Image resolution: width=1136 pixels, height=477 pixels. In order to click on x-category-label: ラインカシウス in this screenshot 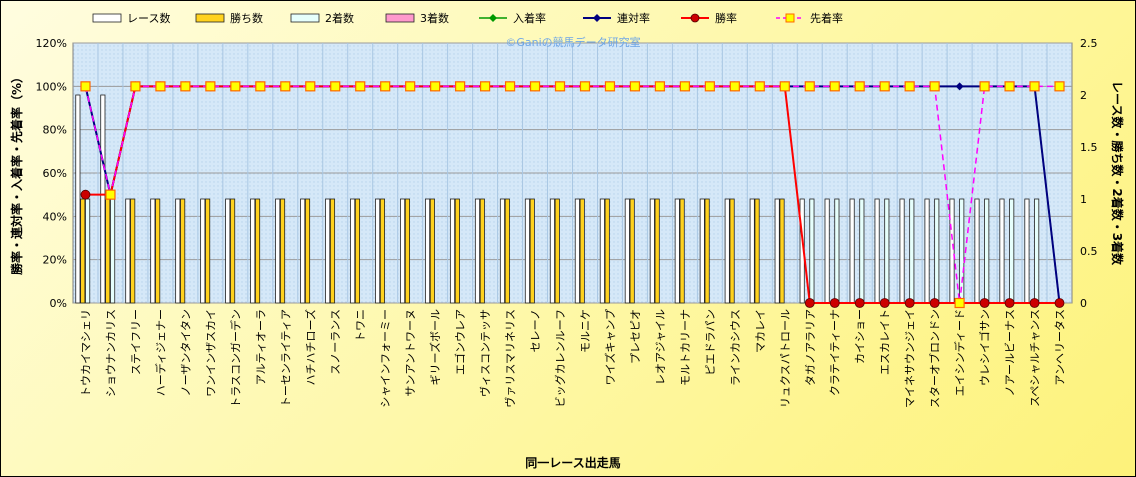, I will do `click(735, 347)`.